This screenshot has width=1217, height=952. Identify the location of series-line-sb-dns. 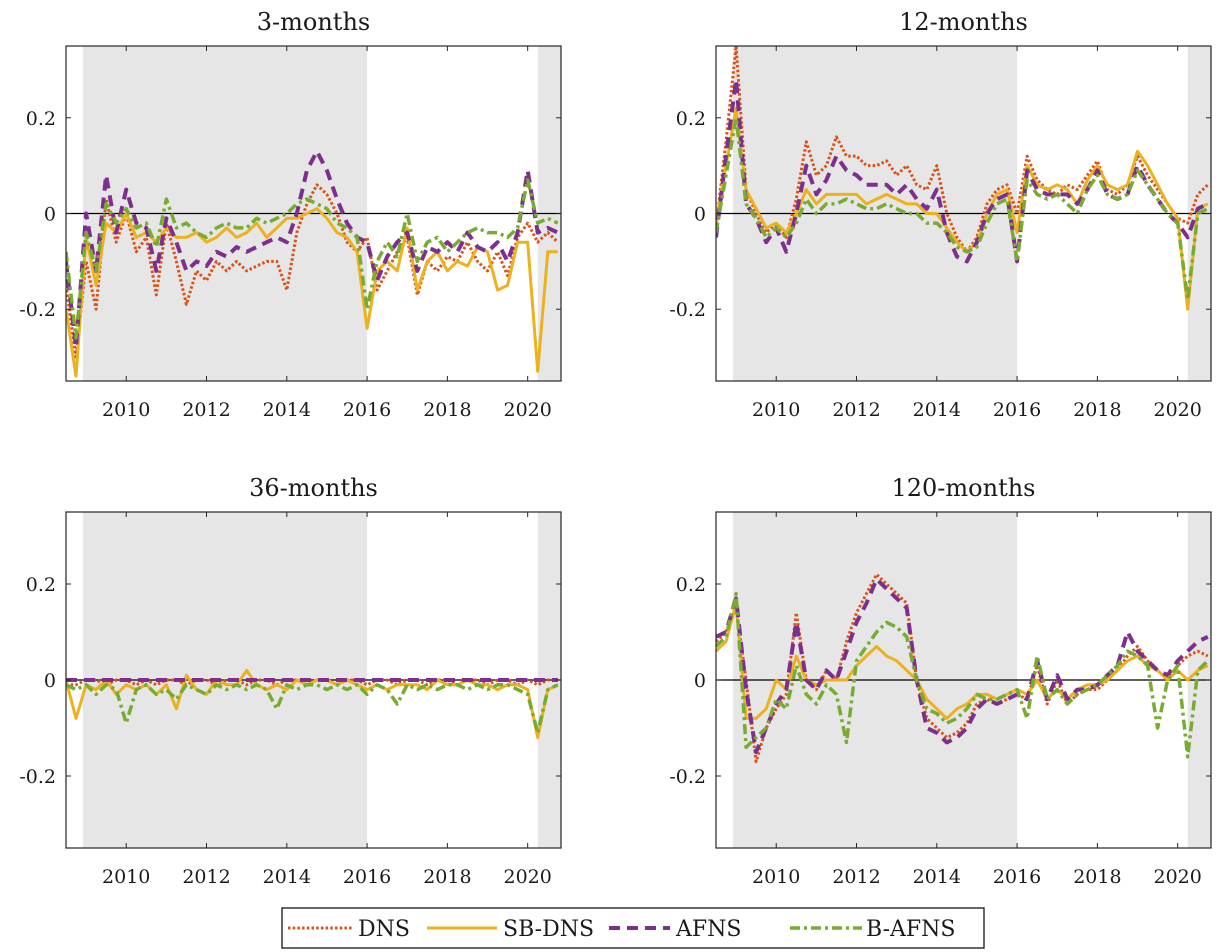
(962, 660).